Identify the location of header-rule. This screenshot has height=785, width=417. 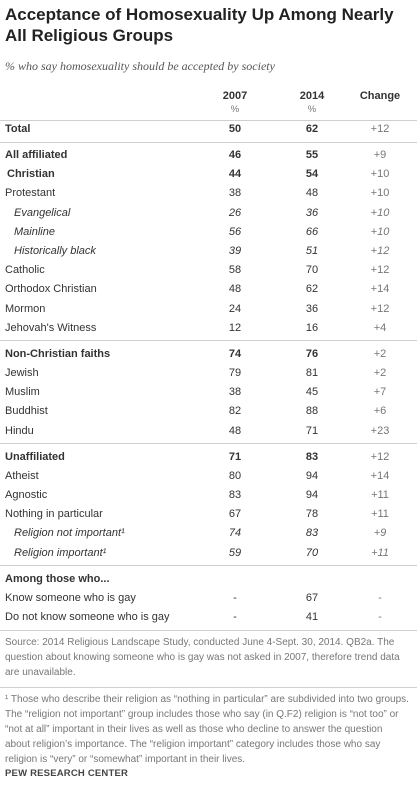
(208, 120).